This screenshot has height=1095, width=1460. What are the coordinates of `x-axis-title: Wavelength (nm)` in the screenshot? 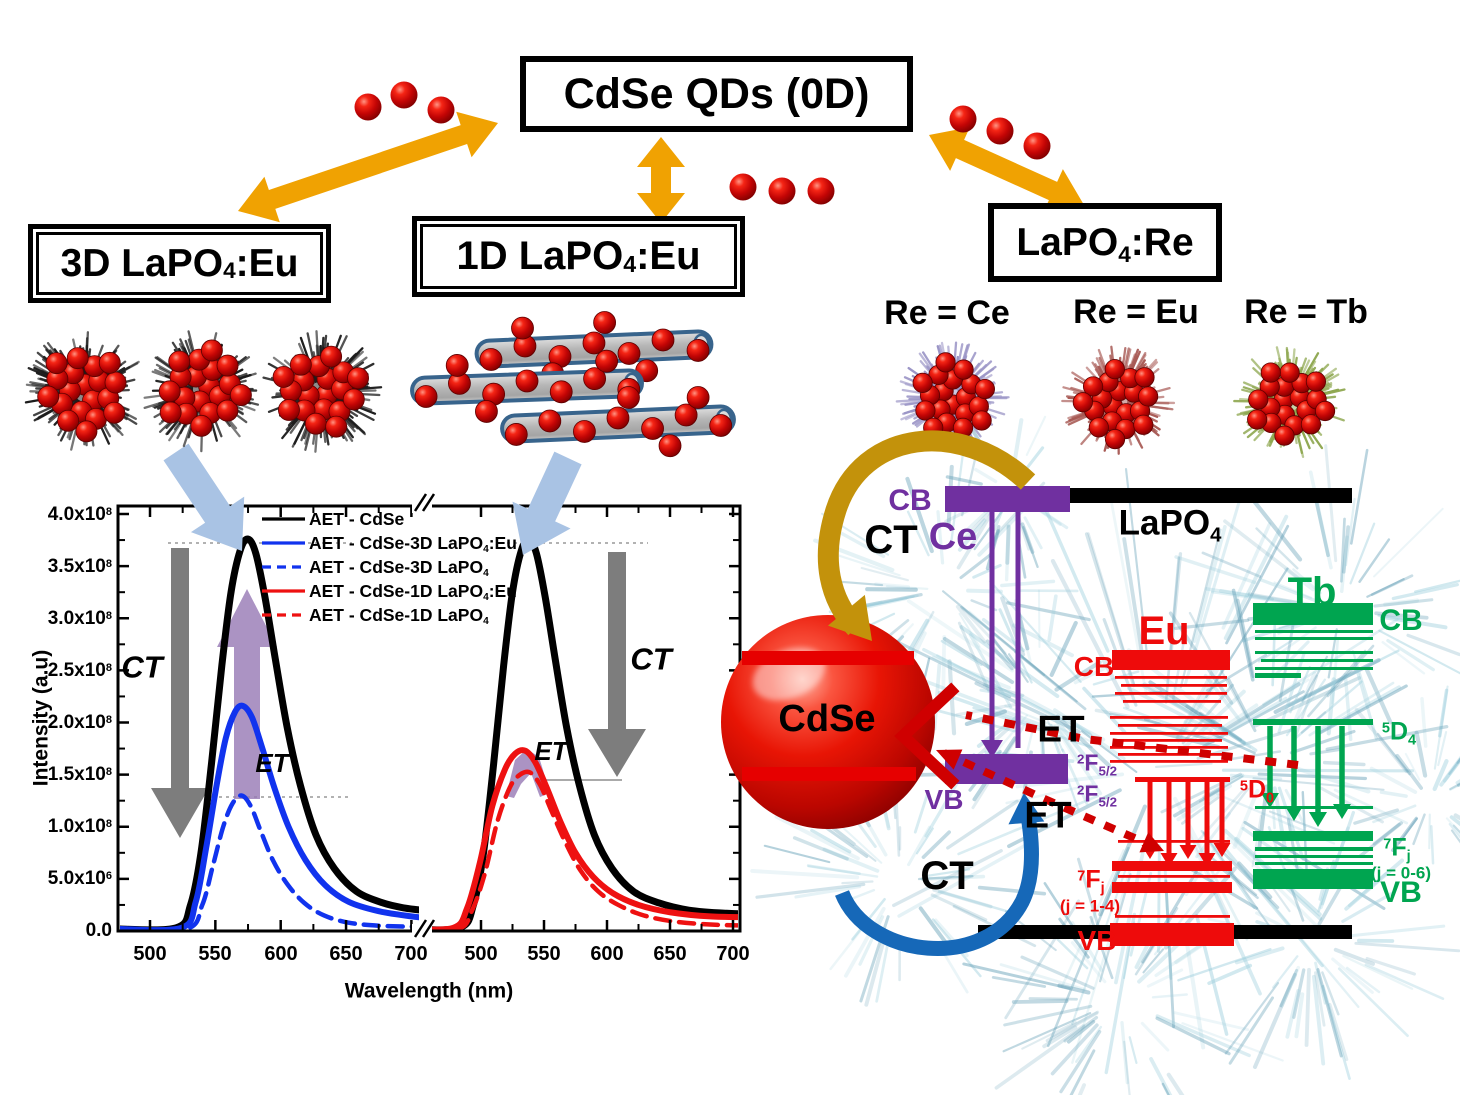 It's located at (429, 991).